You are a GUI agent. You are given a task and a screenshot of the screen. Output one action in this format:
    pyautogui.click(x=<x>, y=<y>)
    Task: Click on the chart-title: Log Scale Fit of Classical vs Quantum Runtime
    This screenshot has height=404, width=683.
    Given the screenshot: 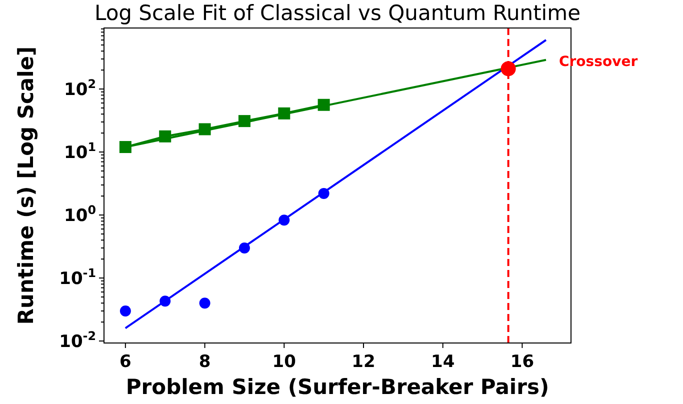 What is the action you would take?
    pyautogui.click(x=337, y=13)
    